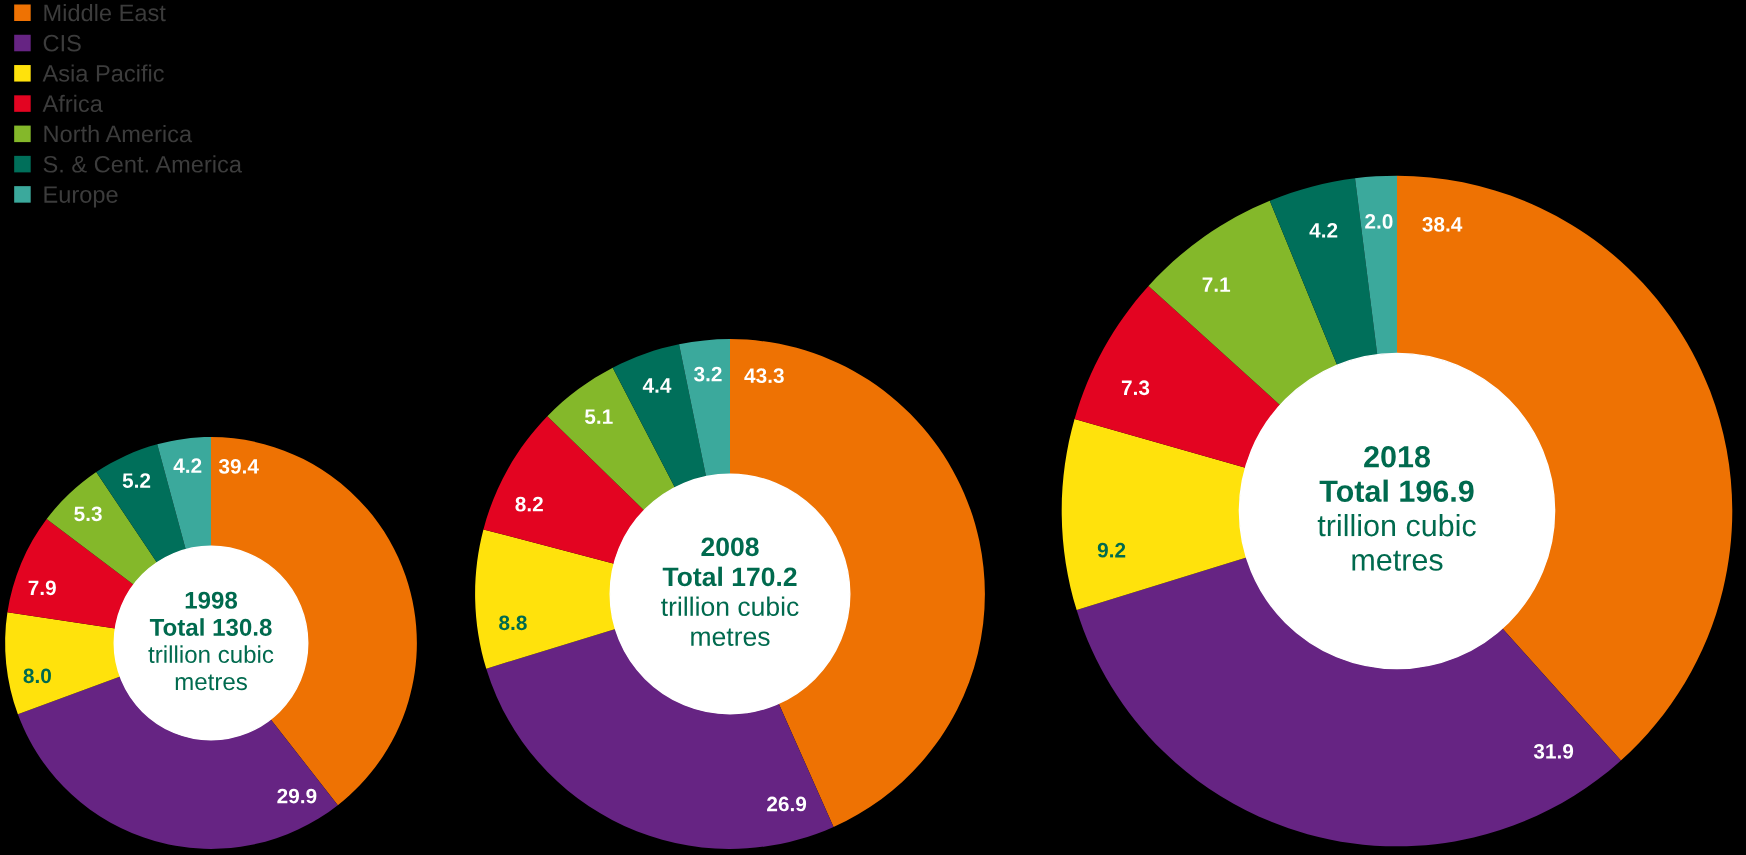  What do you see at coordinates (142, 164) in the screenshot?
I see `legend-label: S. & Cent. America` at bounding box center [142, 164].